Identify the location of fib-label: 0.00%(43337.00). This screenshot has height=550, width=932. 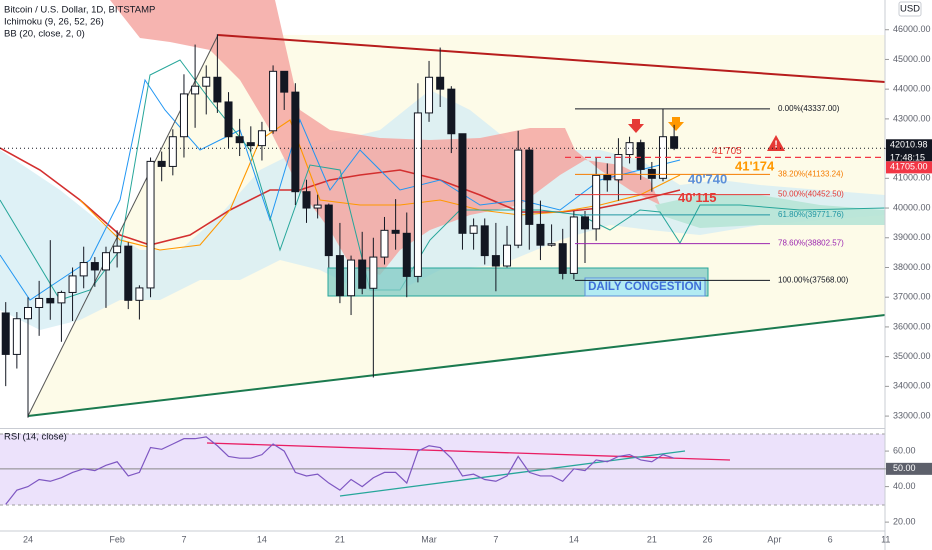
(809, 108).